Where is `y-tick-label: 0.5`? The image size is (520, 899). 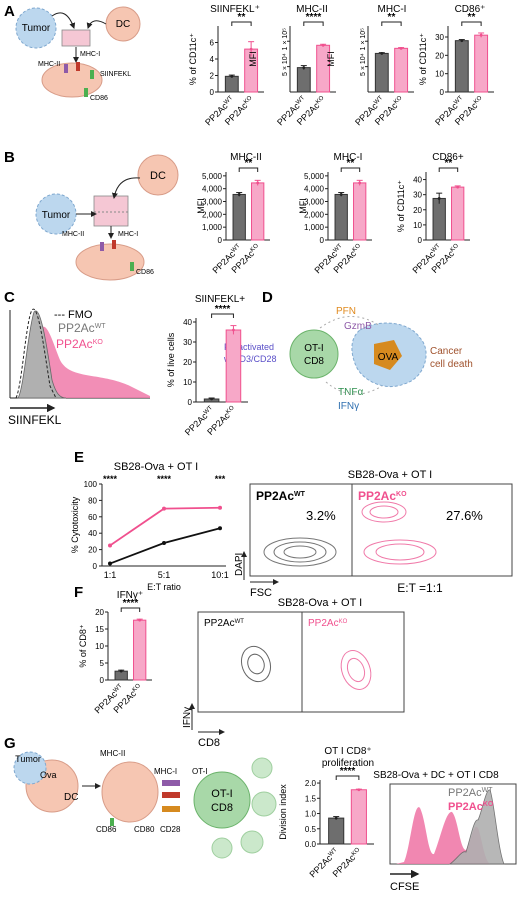 y-tick-label: 0.5 is located at coordinates (311, 829).